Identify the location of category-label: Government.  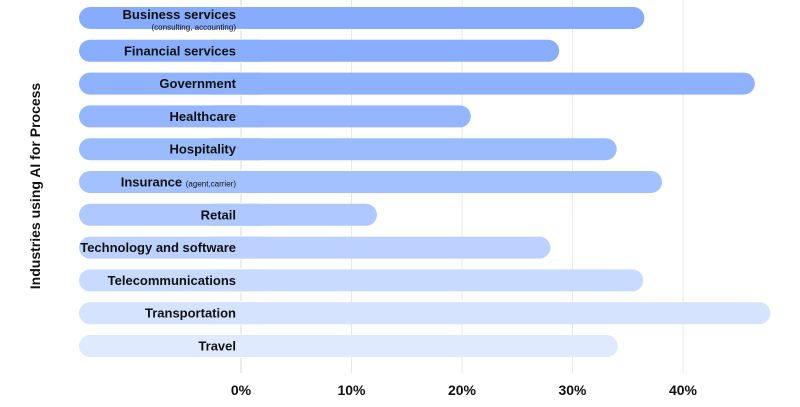
(197, 83).